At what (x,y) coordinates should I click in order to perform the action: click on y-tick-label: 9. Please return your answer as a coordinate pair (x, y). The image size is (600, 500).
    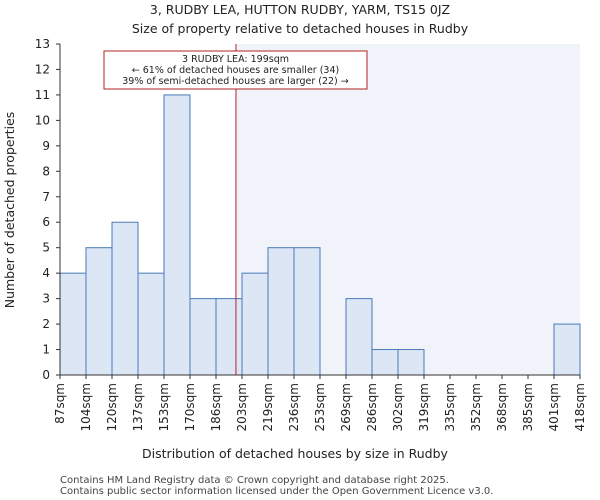
    Looking at the image, I should click on (46, 146).